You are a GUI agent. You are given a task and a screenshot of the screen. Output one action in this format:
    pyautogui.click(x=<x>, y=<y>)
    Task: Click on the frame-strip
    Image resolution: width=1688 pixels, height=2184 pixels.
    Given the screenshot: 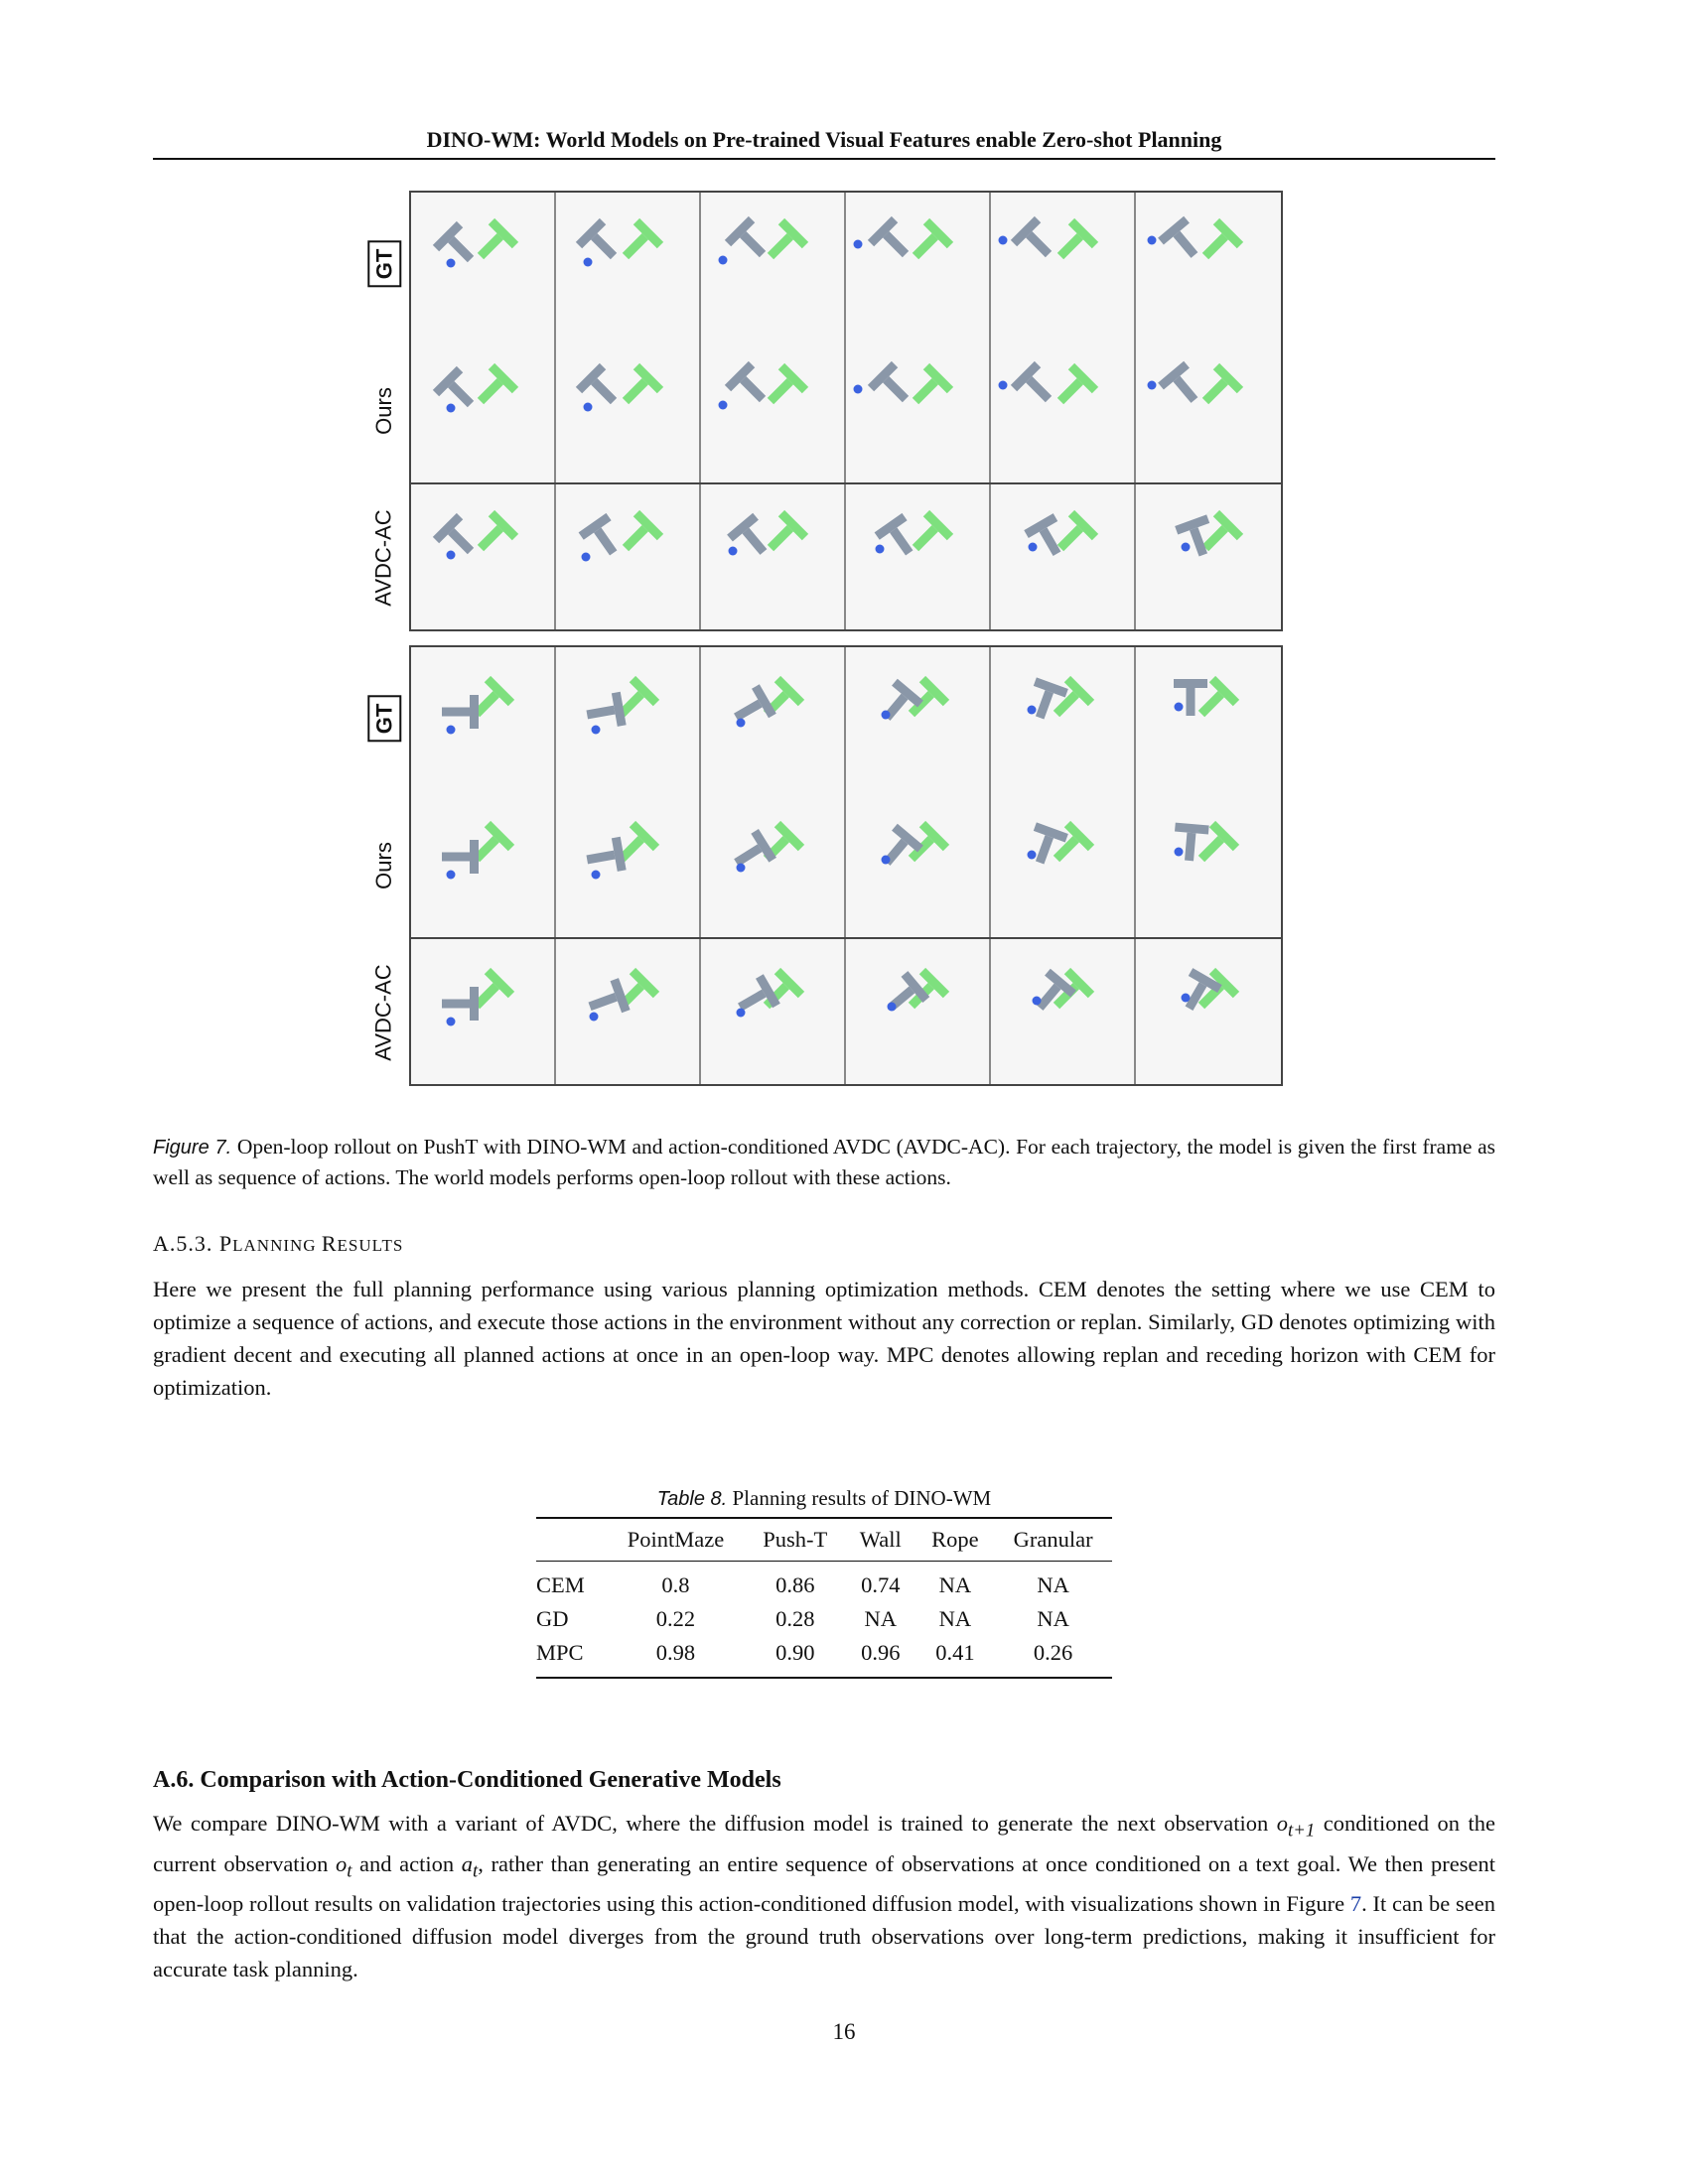 What is the action you would take?
    pyautogui.click(x=846, y=718)
    